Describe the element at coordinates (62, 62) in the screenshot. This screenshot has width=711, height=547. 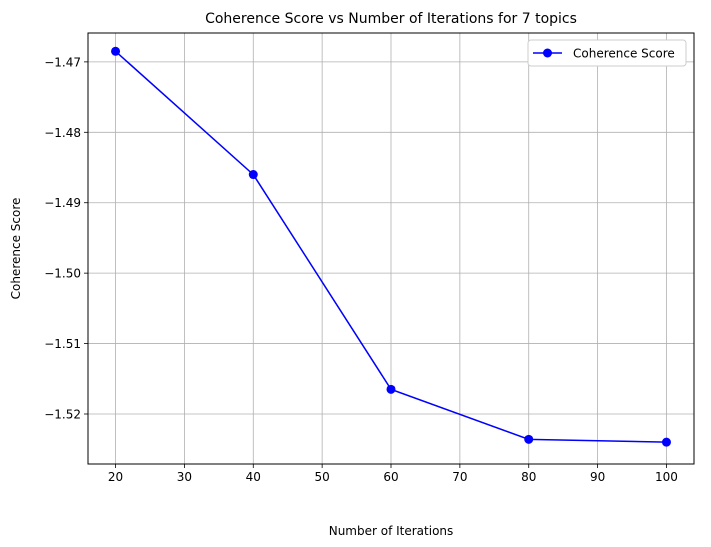
I see `y-tick-label: −1.47` at that location.